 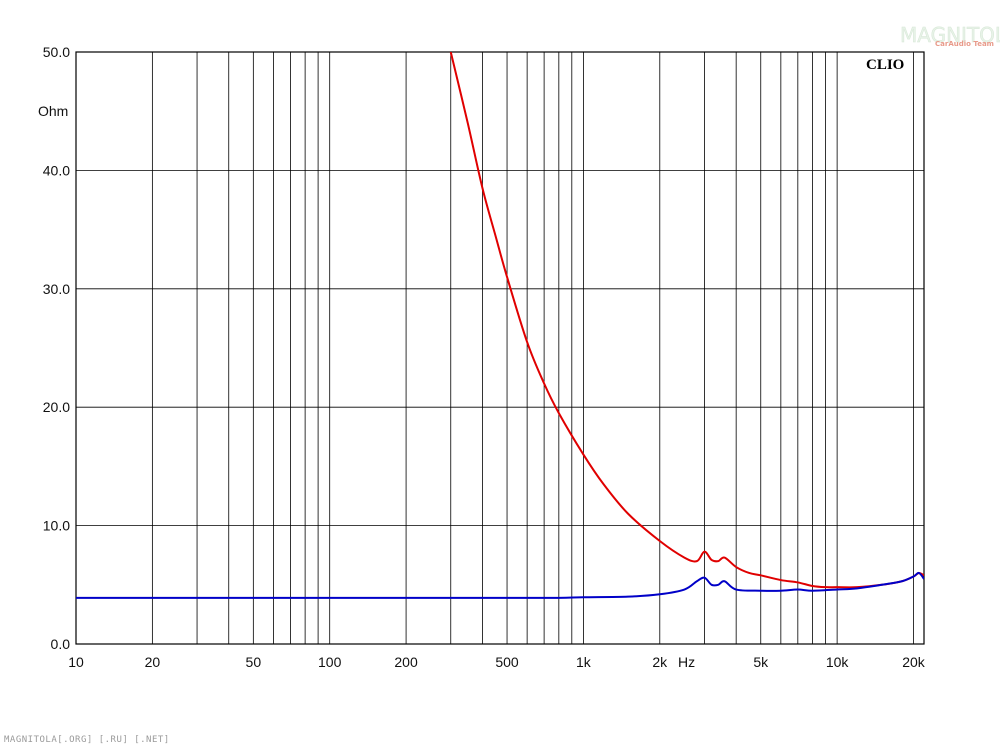 I want to click on x-tick-label: 1k, so click(x=584, y=662).